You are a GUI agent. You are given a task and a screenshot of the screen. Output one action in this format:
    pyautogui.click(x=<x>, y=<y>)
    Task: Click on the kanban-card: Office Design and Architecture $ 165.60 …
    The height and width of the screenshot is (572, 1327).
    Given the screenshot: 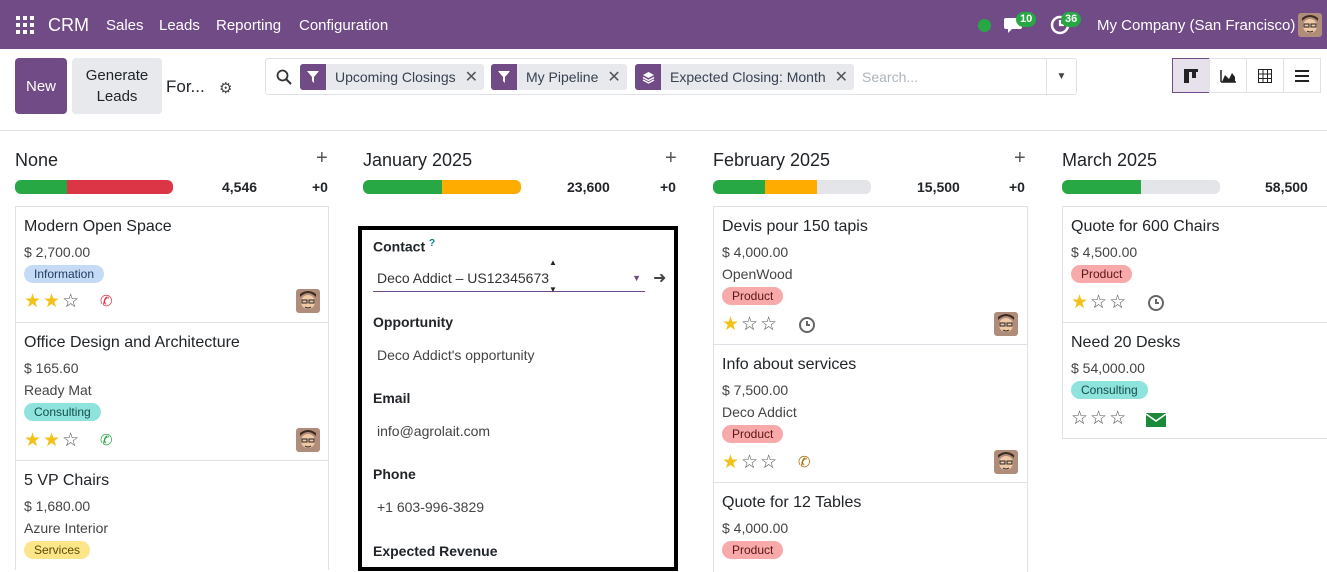 What is the action you would take?
    pyautogui.click(x=172, y=391)
    